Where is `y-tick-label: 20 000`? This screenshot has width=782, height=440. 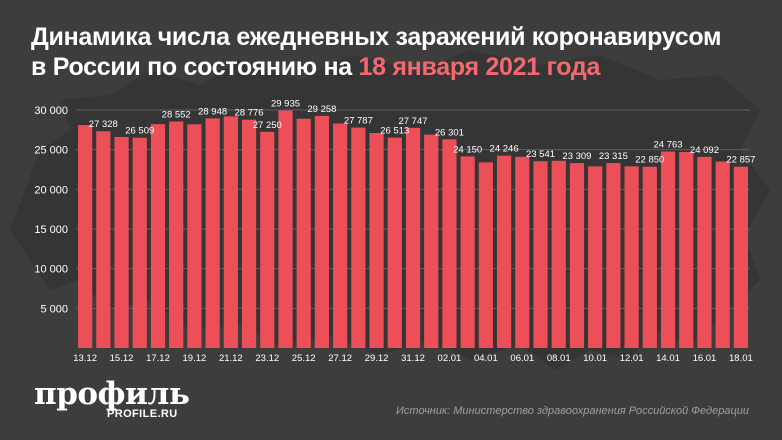
y-tick-label: 20 000 is located at coordinates (51, 190).